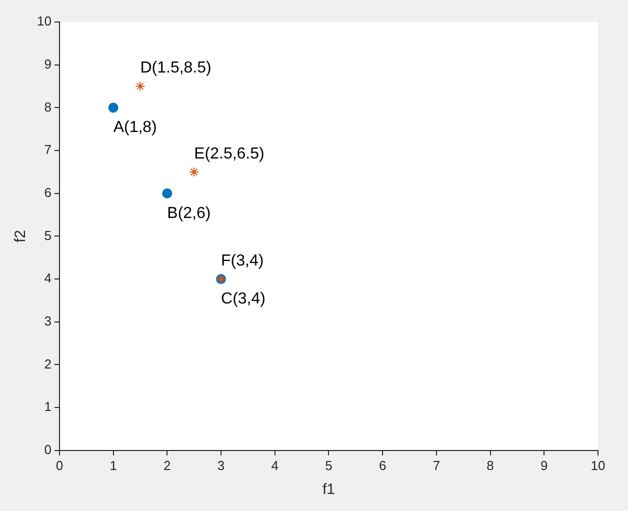  I want to click on x-tick-label: 0, so click(60, 465).